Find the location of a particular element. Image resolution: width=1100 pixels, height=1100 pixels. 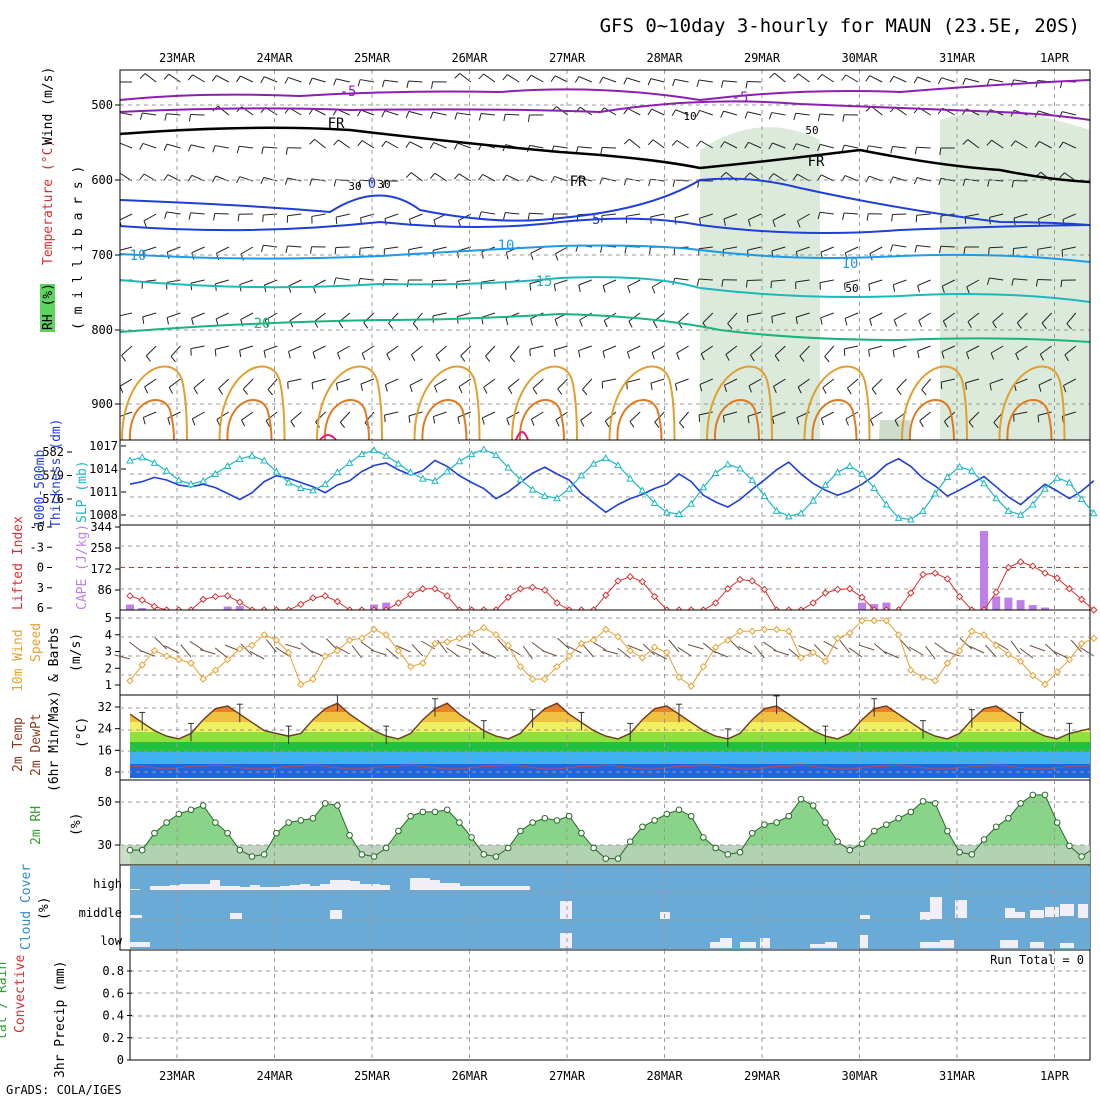

precip-grid is located at coordinates (610, 1005).